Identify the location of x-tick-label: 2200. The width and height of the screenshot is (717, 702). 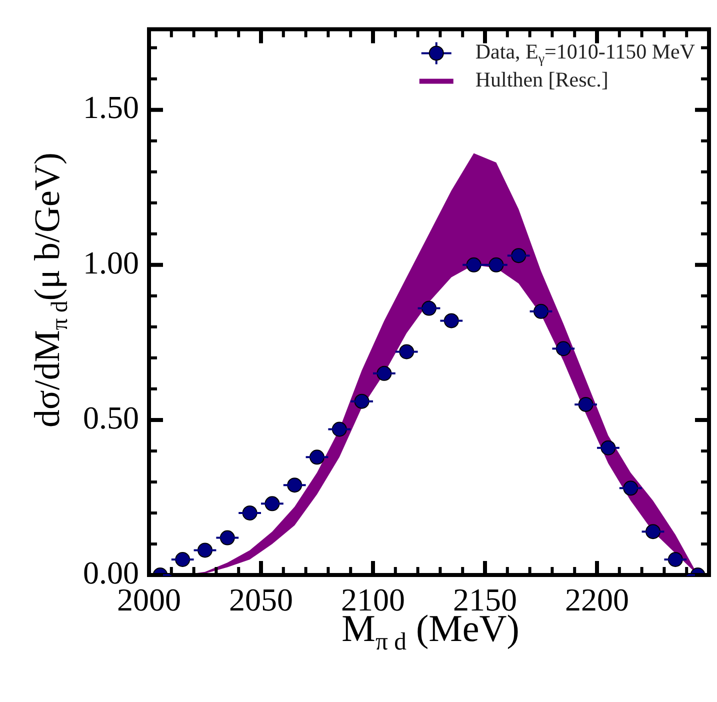
(597, 600).